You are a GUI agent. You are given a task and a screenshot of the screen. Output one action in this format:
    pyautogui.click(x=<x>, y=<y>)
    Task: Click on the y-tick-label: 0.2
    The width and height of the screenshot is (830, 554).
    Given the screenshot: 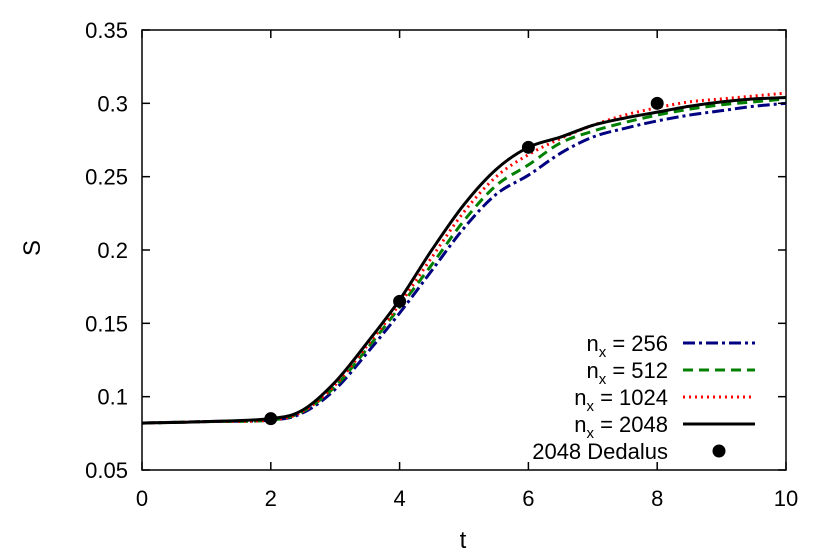 What is the action you would take?
    pyautogui.click(x=112, y=250)
    